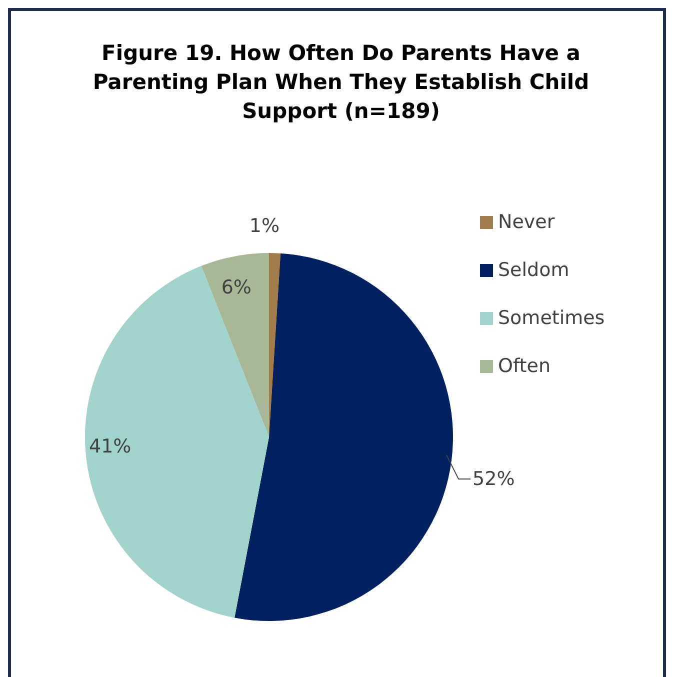  I want to click on legend-label: Seldom, so click(534, 270).